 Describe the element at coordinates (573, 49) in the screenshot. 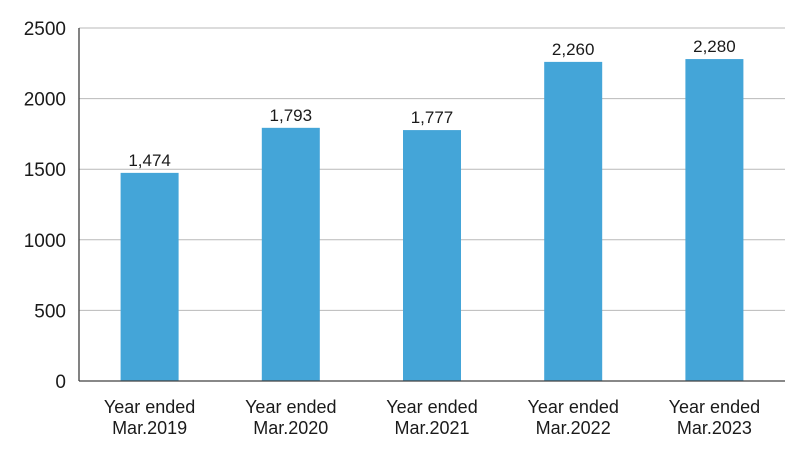

I see `data-label: 2,260` at that location.